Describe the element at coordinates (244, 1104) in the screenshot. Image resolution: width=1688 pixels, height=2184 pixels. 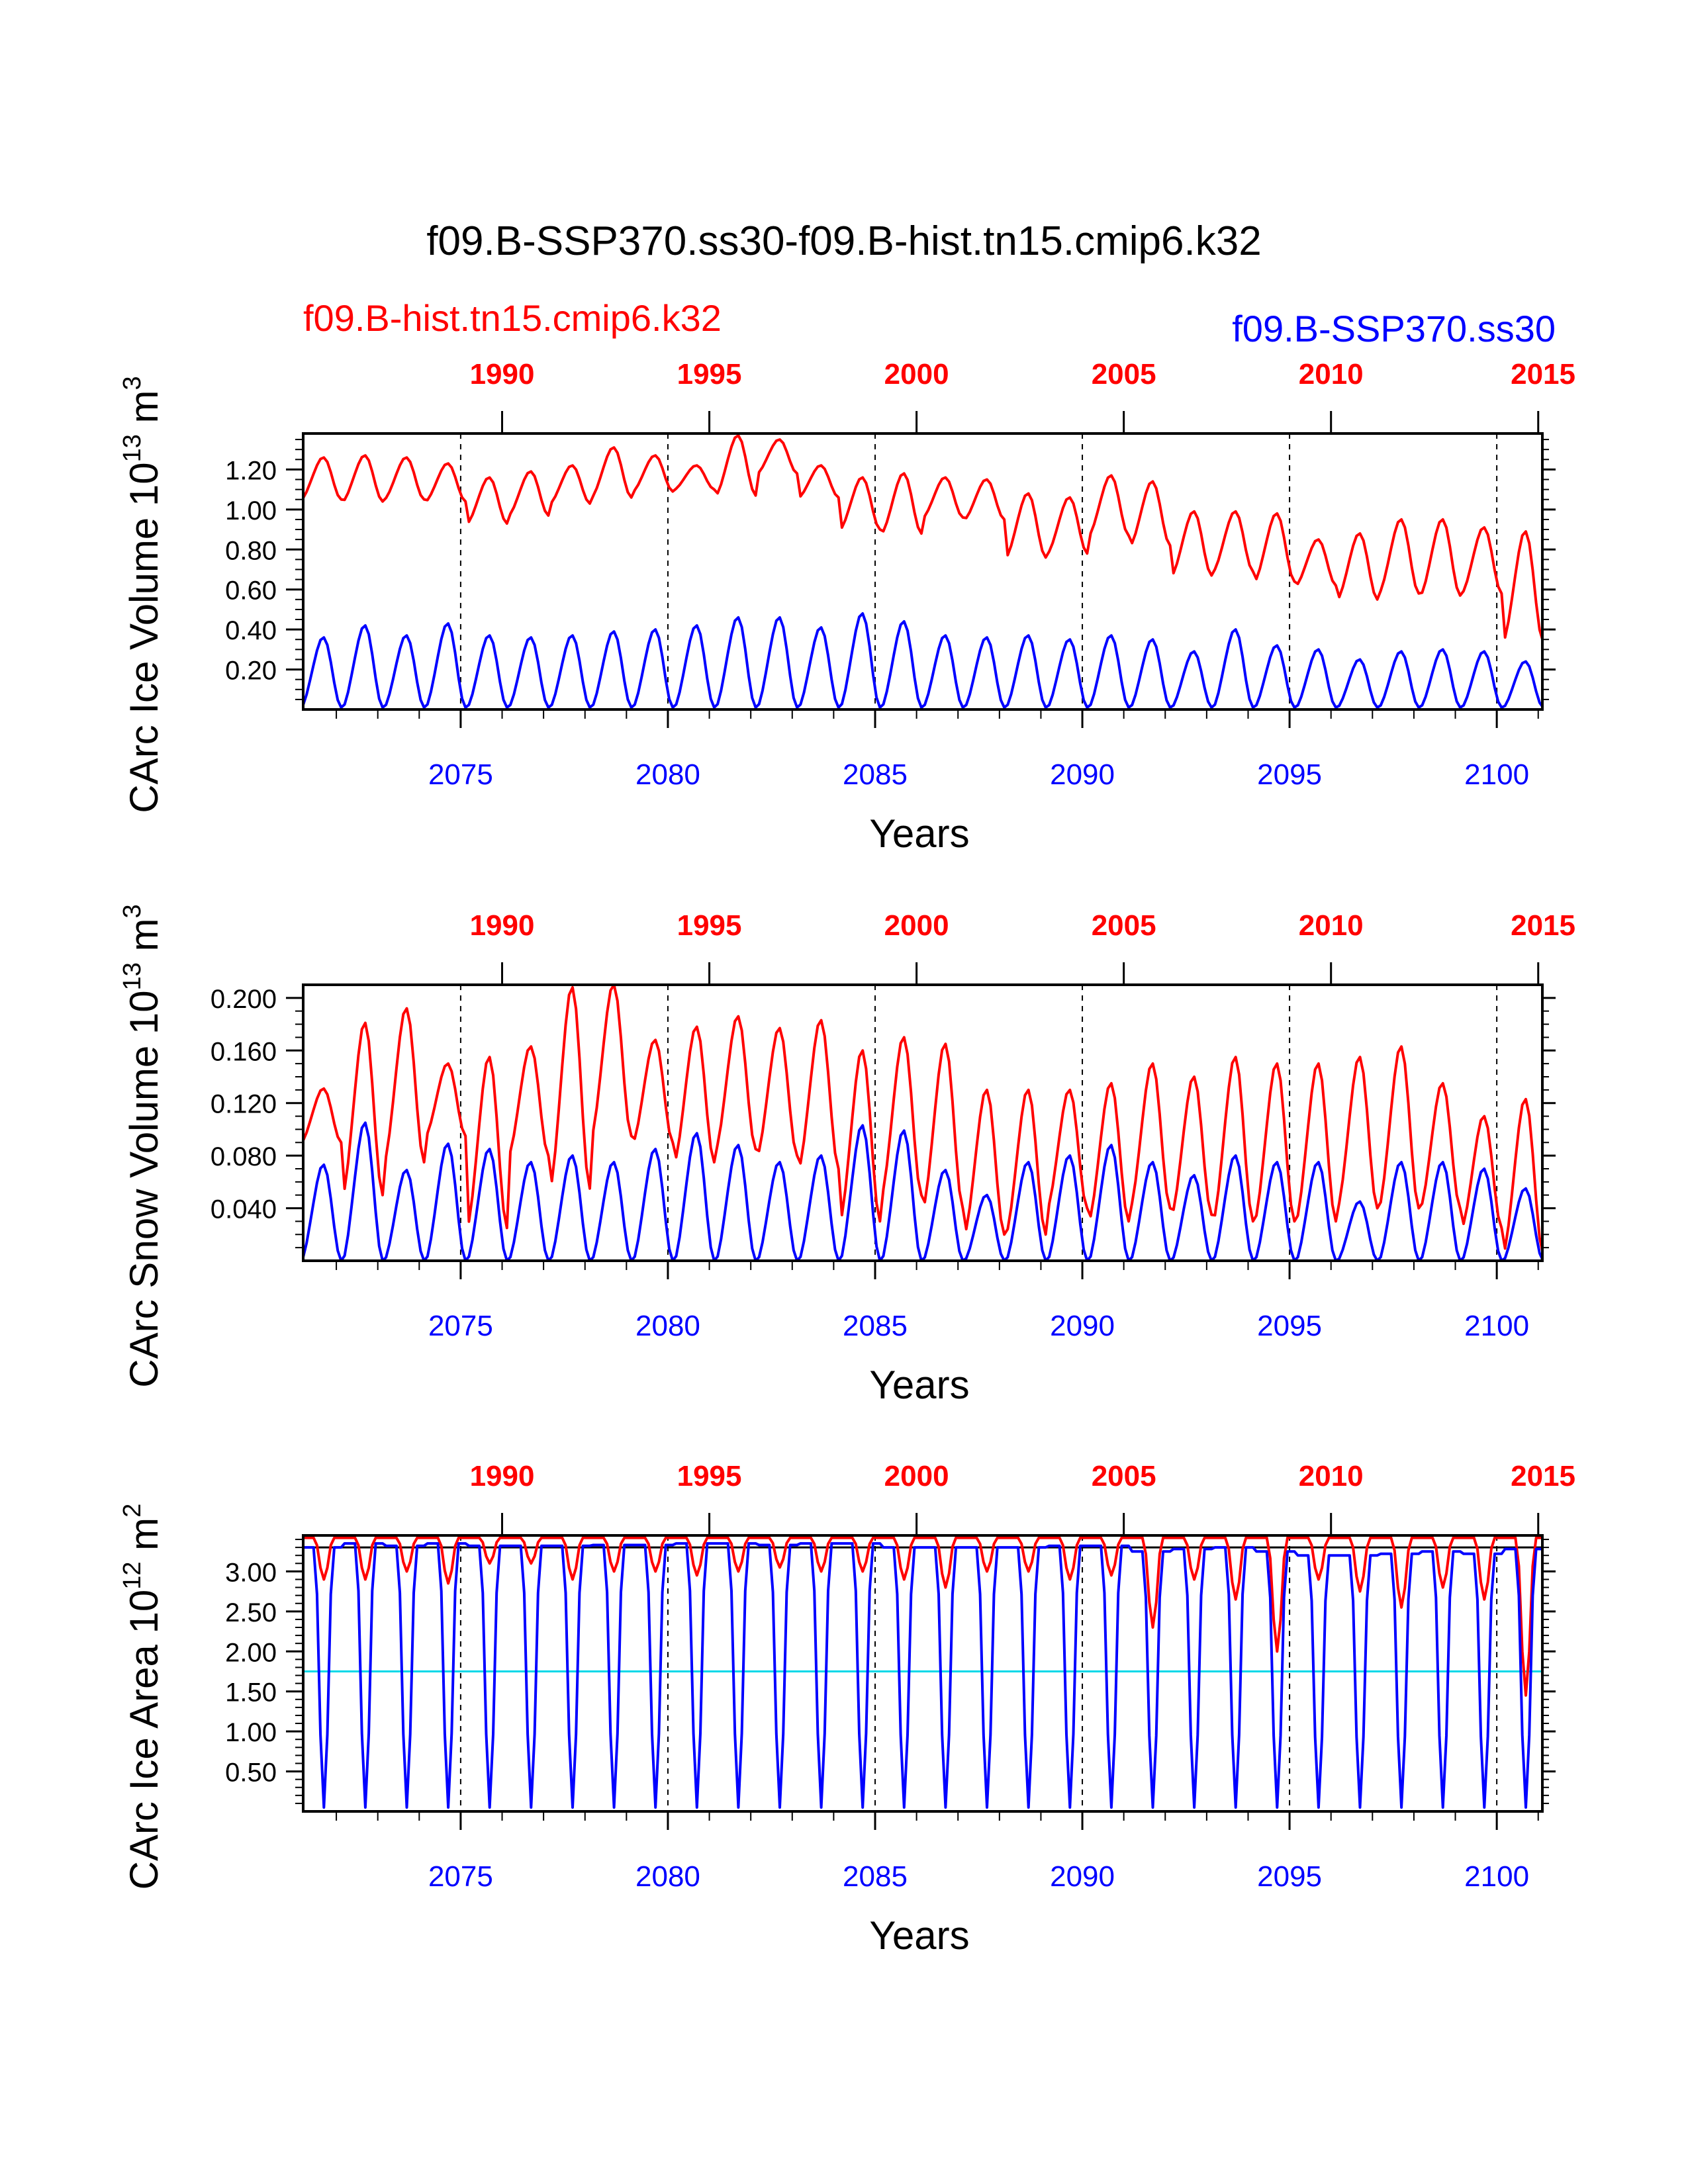
I see `y-tick-label: 0.120` at that location.